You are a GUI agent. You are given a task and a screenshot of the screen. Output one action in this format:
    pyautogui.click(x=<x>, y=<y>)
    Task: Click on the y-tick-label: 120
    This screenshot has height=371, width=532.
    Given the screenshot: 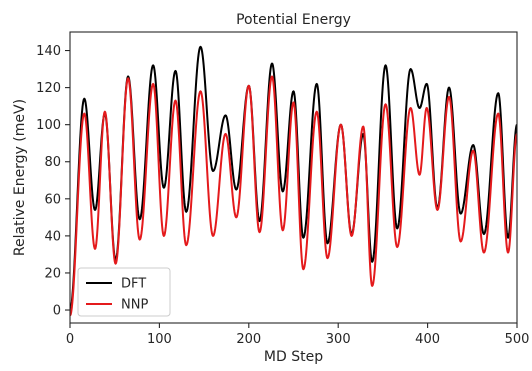 What is the action you would take?
    pyautogui.click(x=48, y=88)
    